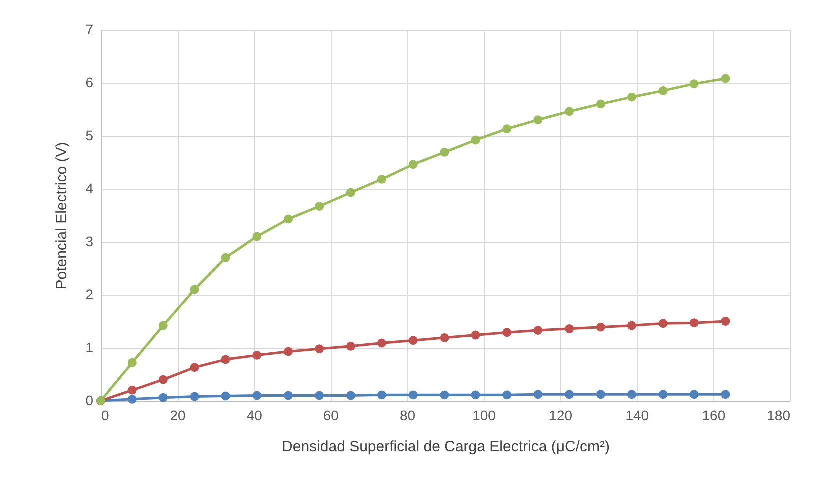 The image size is (832, 503). I want to click on x-tick-label: 100, so click(484, 416).